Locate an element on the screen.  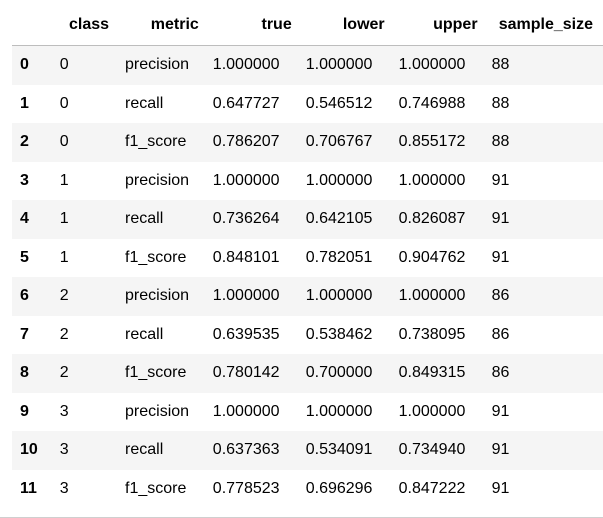
cell-true: 0.639535 is located at coordinates (246, 334).